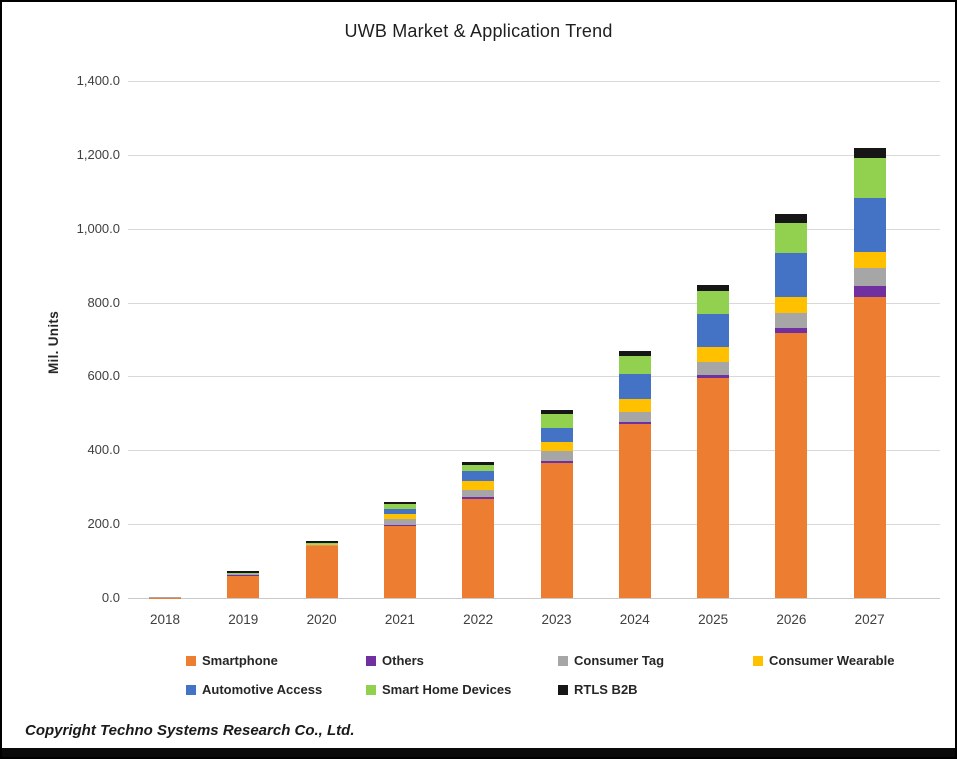 The width and height of the screenshot is (957, 759). I want to click on y-tick-label: 1,400.0, so click(98, 80).